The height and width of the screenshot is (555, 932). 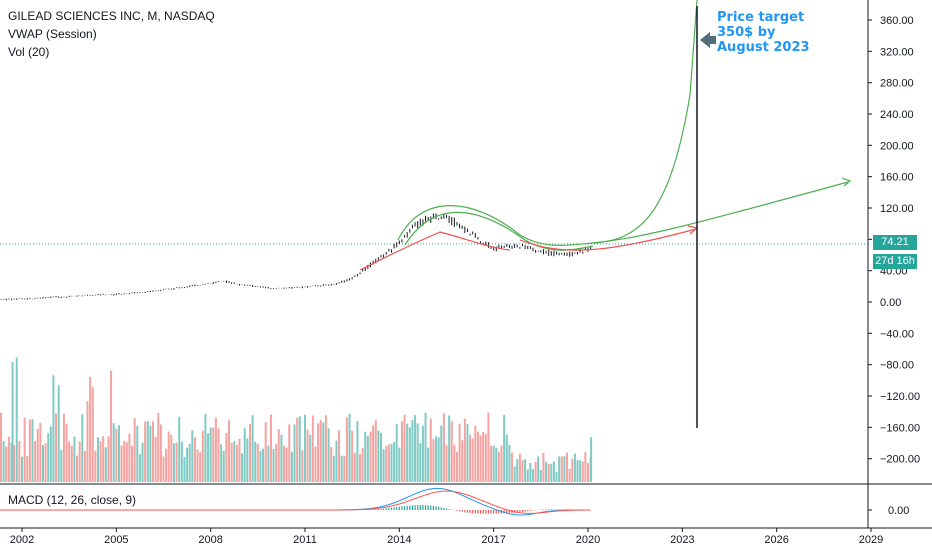 What do you see at coordinates (763, 32) in the screenshot?
I see `price-target-annotation: Price target 350$ by August 2023` at bounding box center [763, 32].